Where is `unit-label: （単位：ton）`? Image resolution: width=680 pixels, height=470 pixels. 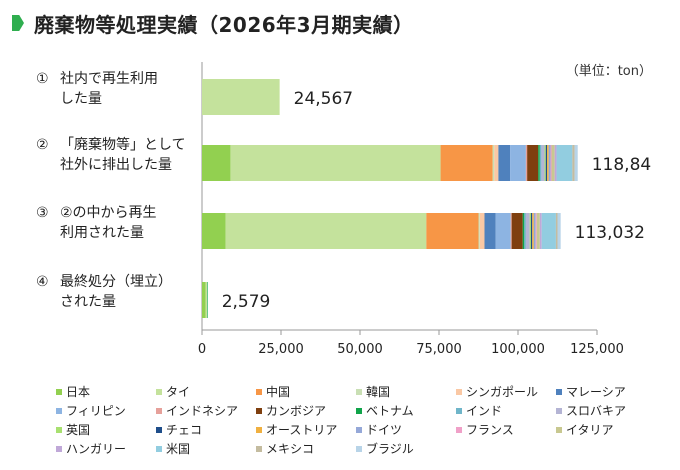 unit-label: （単位：ton） is located at coordinates (608, 71).